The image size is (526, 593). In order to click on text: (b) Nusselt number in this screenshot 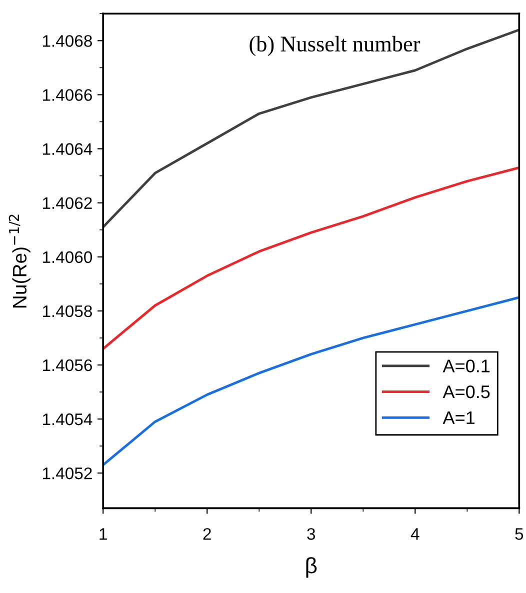, I will do `click(335, 46)`.